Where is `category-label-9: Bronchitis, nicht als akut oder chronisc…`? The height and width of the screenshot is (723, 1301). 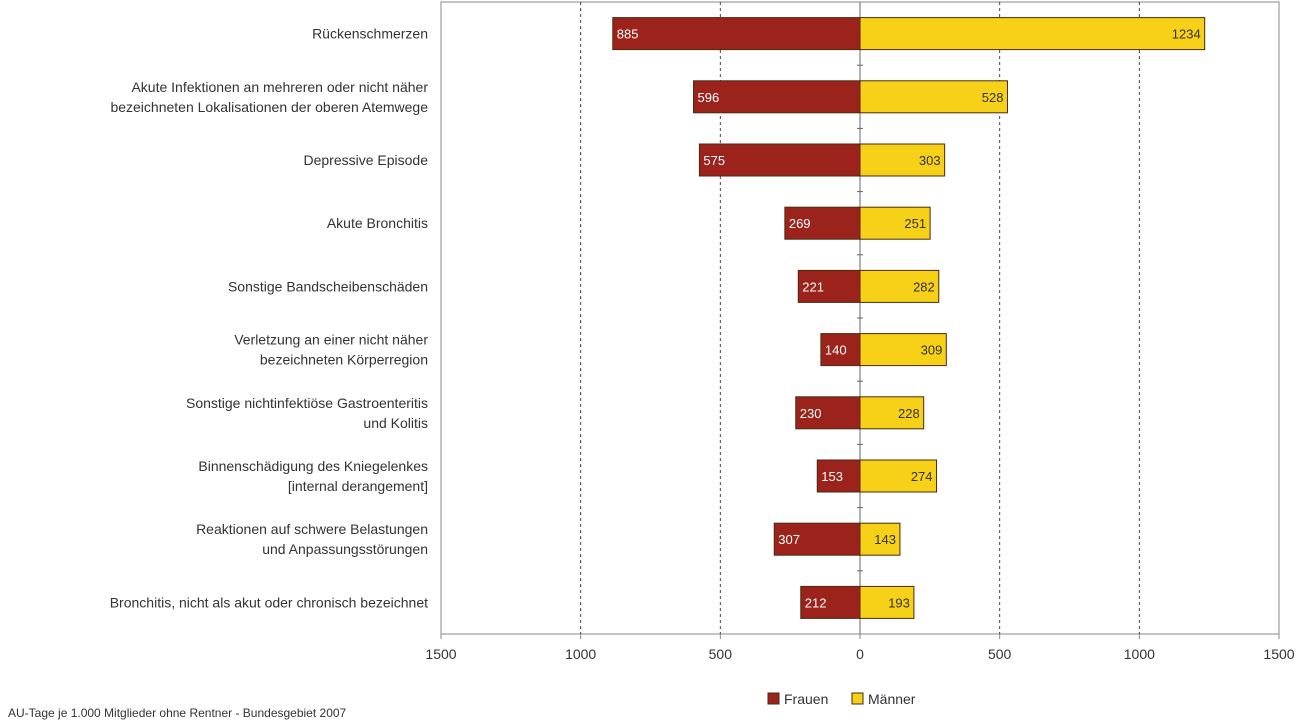
category-label-9: Bronchitis, nicht als akut oder chronisc… is located at coordinates (269, 602).